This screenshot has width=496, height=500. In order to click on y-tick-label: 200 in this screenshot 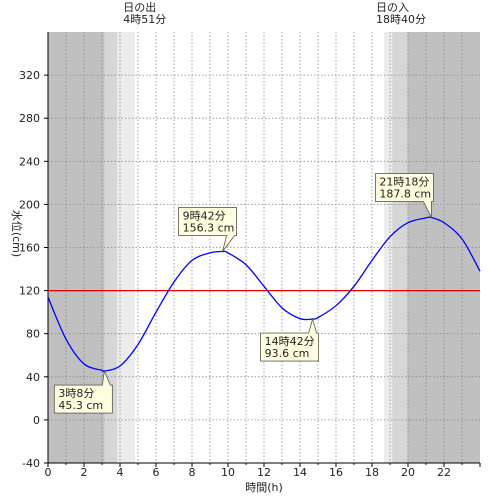, I will do `click(29, 204)`.